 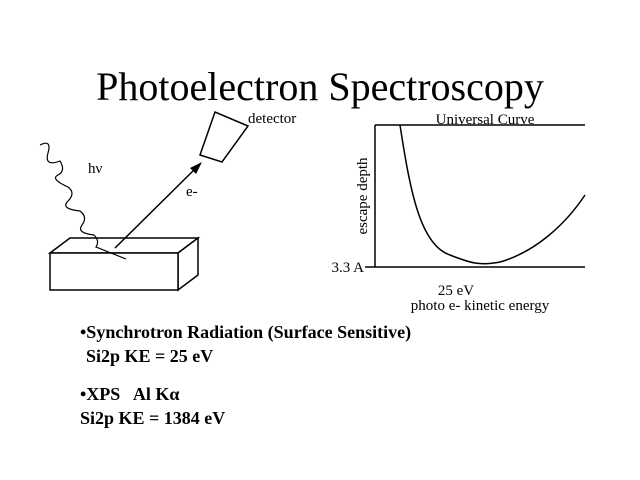 What do you see at coordinates (485, 120) in the screenshot?
I see `graph-title: Universal Curve` at bounding box center [485, 120].